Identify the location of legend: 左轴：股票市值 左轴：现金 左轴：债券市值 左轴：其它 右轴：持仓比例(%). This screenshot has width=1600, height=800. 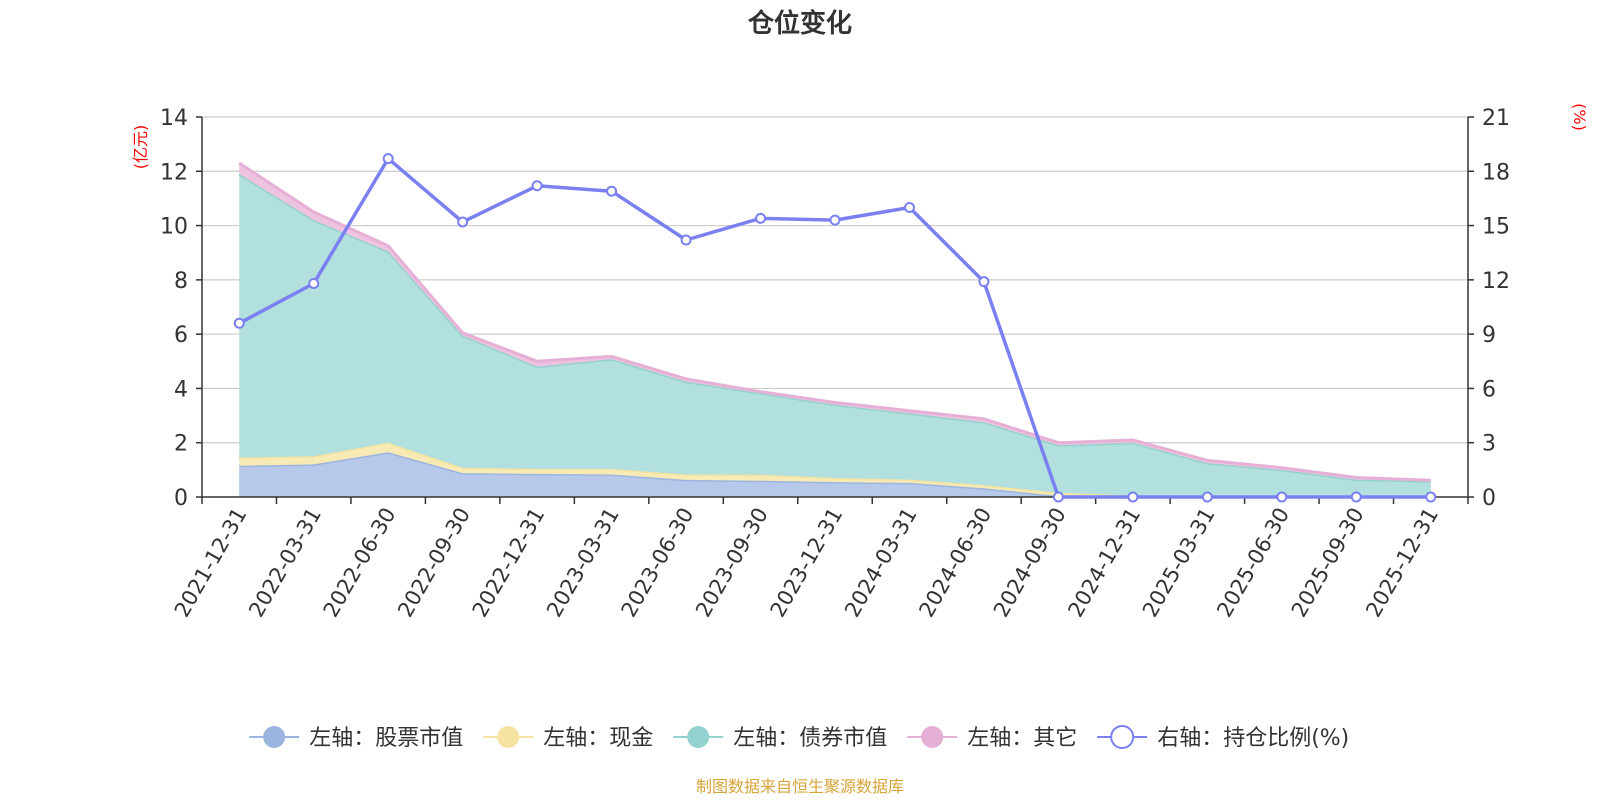
(799, 738).